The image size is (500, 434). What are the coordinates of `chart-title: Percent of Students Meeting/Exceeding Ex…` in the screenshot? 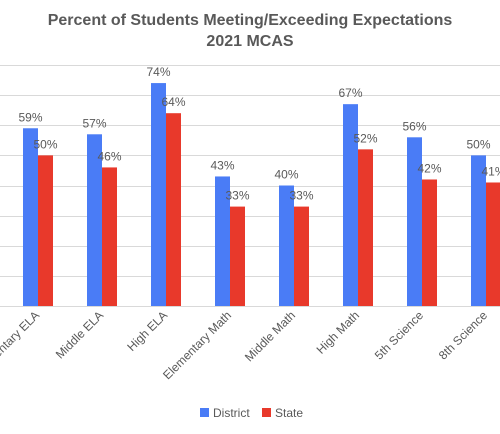 It's located at (250, 20).